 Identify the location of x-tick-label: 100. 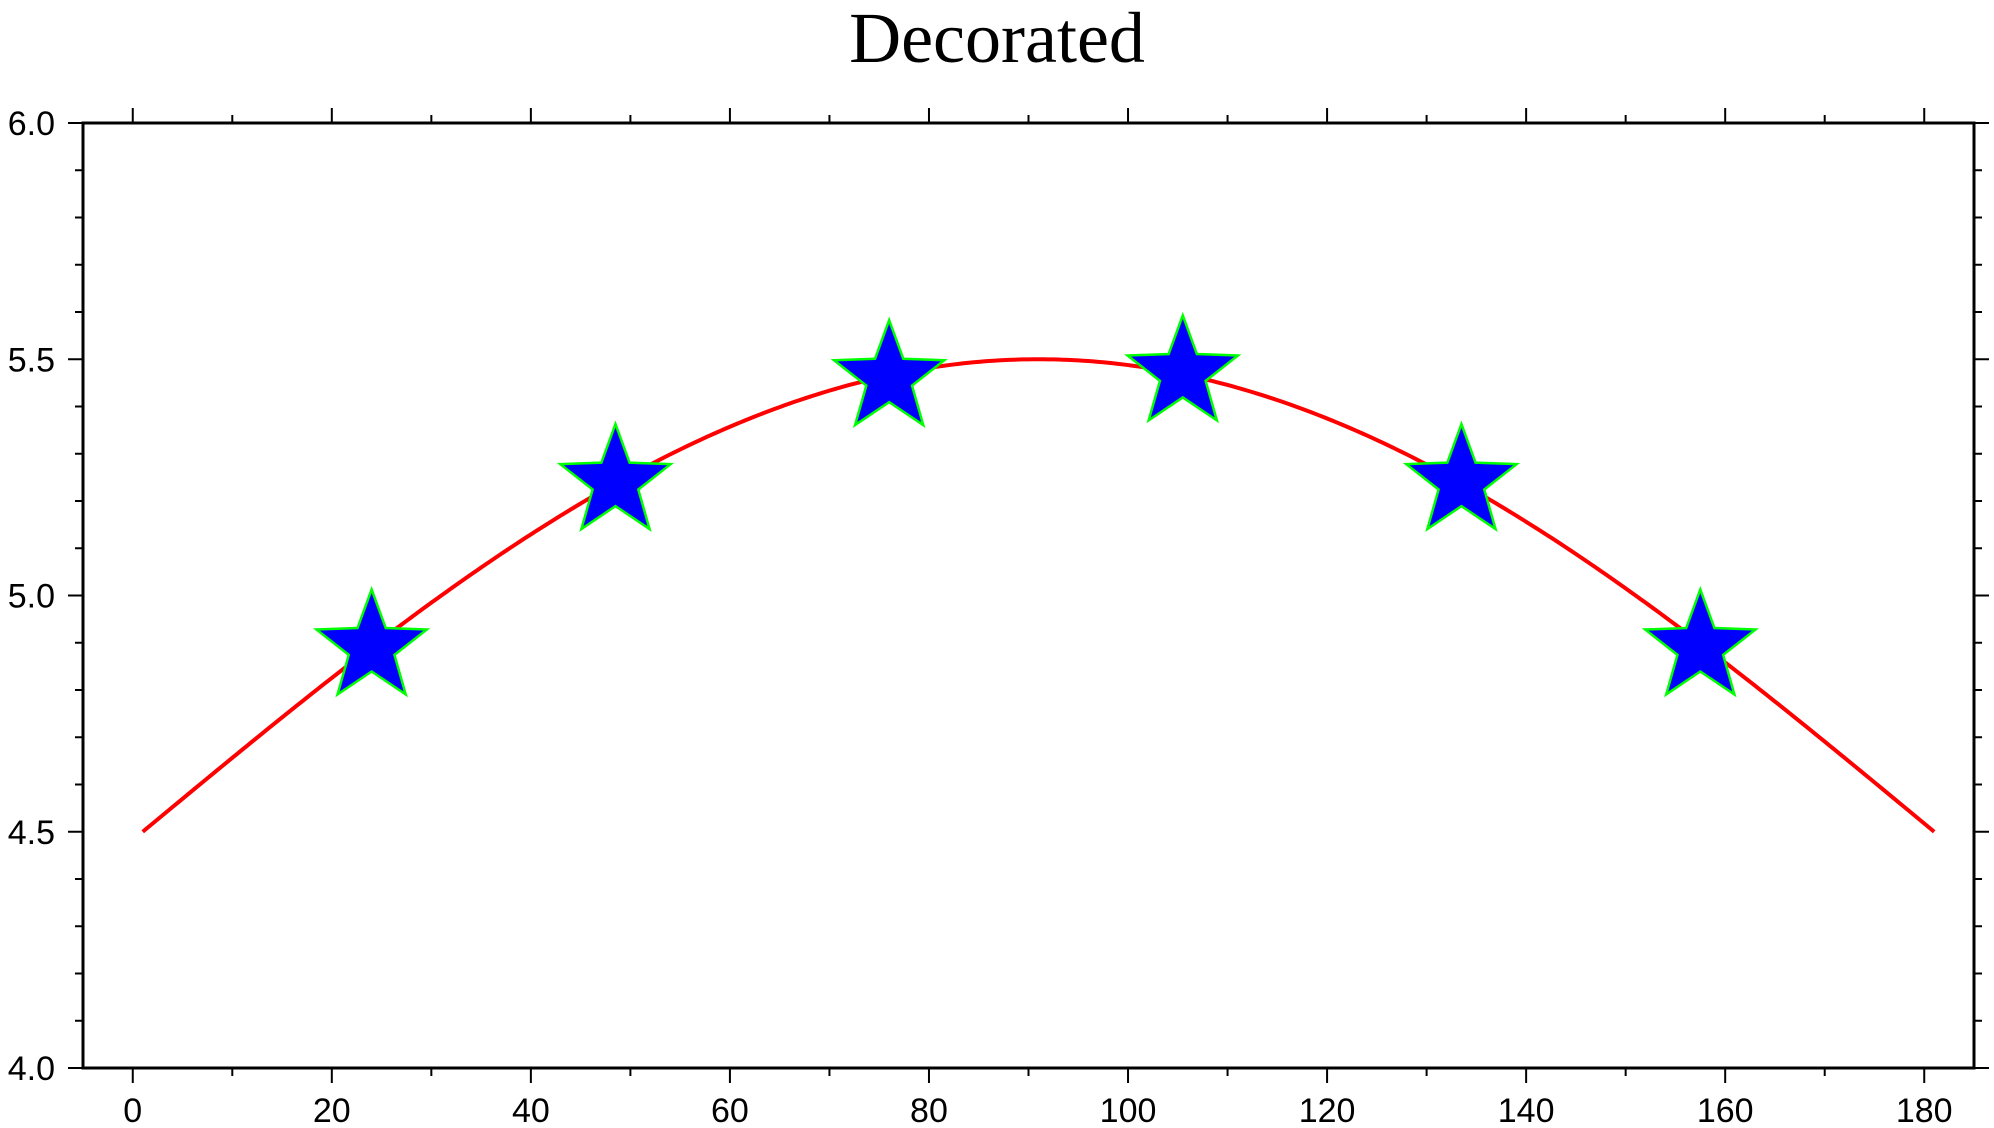
(1128, 1110).